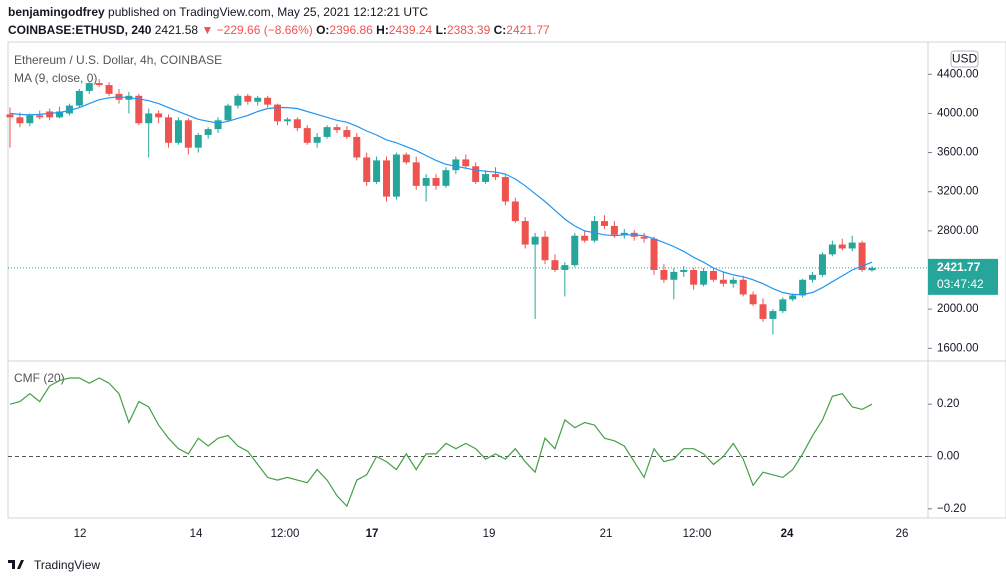  I want to click on legend-entry: MA (9, close, 0), so click(55, 78).